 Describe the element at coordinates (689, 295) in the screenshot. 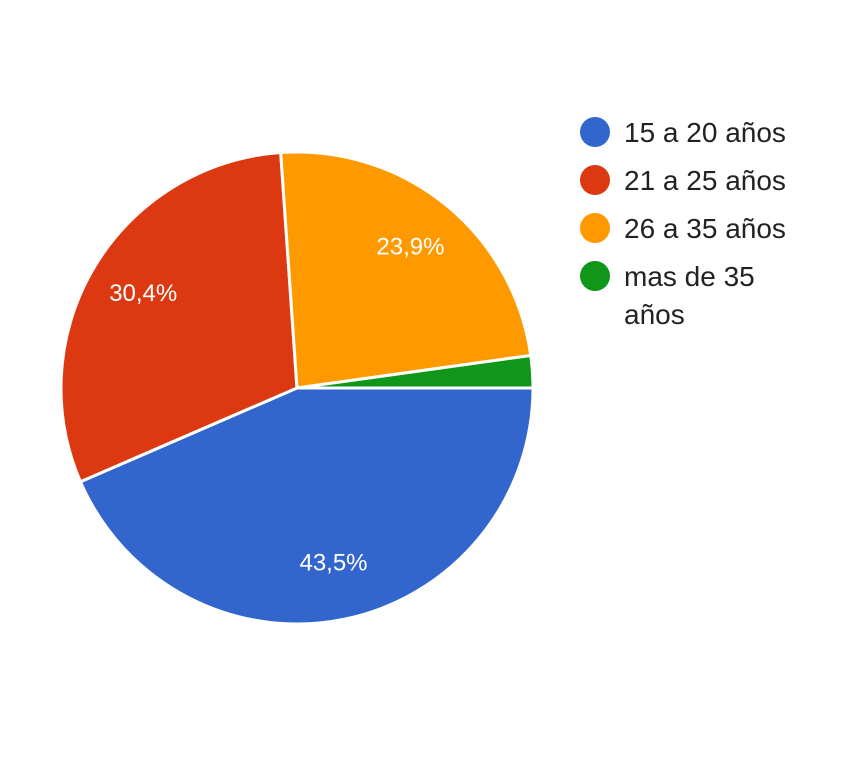

I see `legend-label: mas de 35 años` at that location.